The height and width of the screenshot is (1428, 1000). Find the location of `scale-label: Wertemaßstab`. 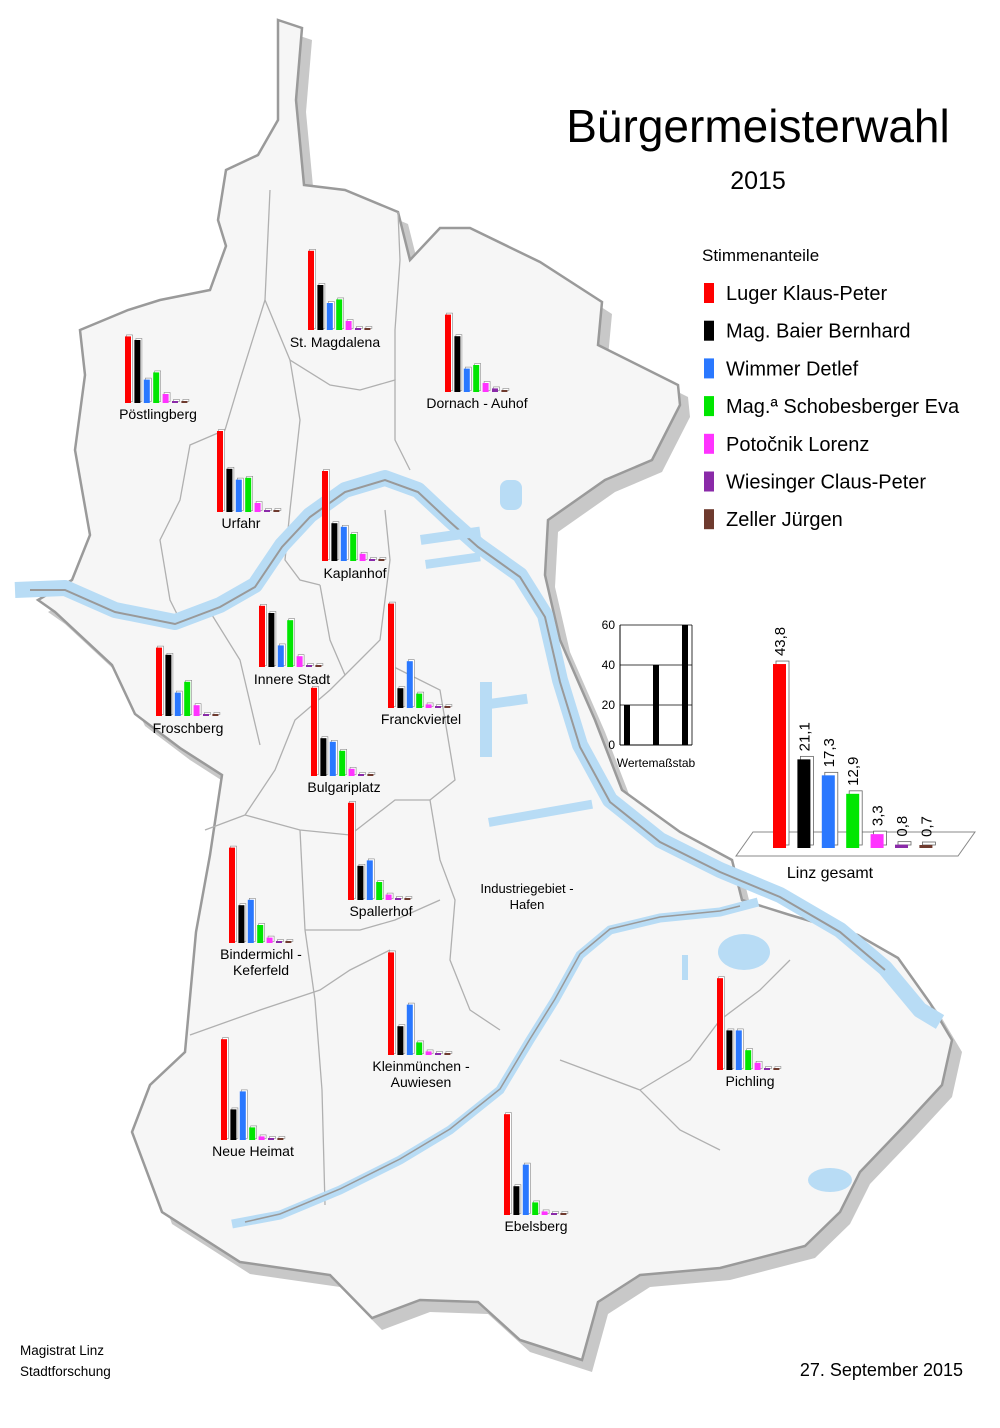

scale-label: Wertemaßstab is located at coordinates (656, 763).